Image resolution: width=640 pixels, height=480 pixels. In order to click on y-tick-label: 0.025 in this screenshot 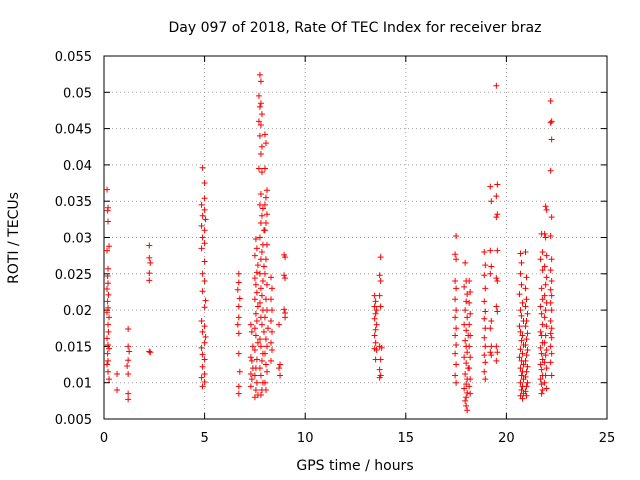, I will do `click(73, 275)`.